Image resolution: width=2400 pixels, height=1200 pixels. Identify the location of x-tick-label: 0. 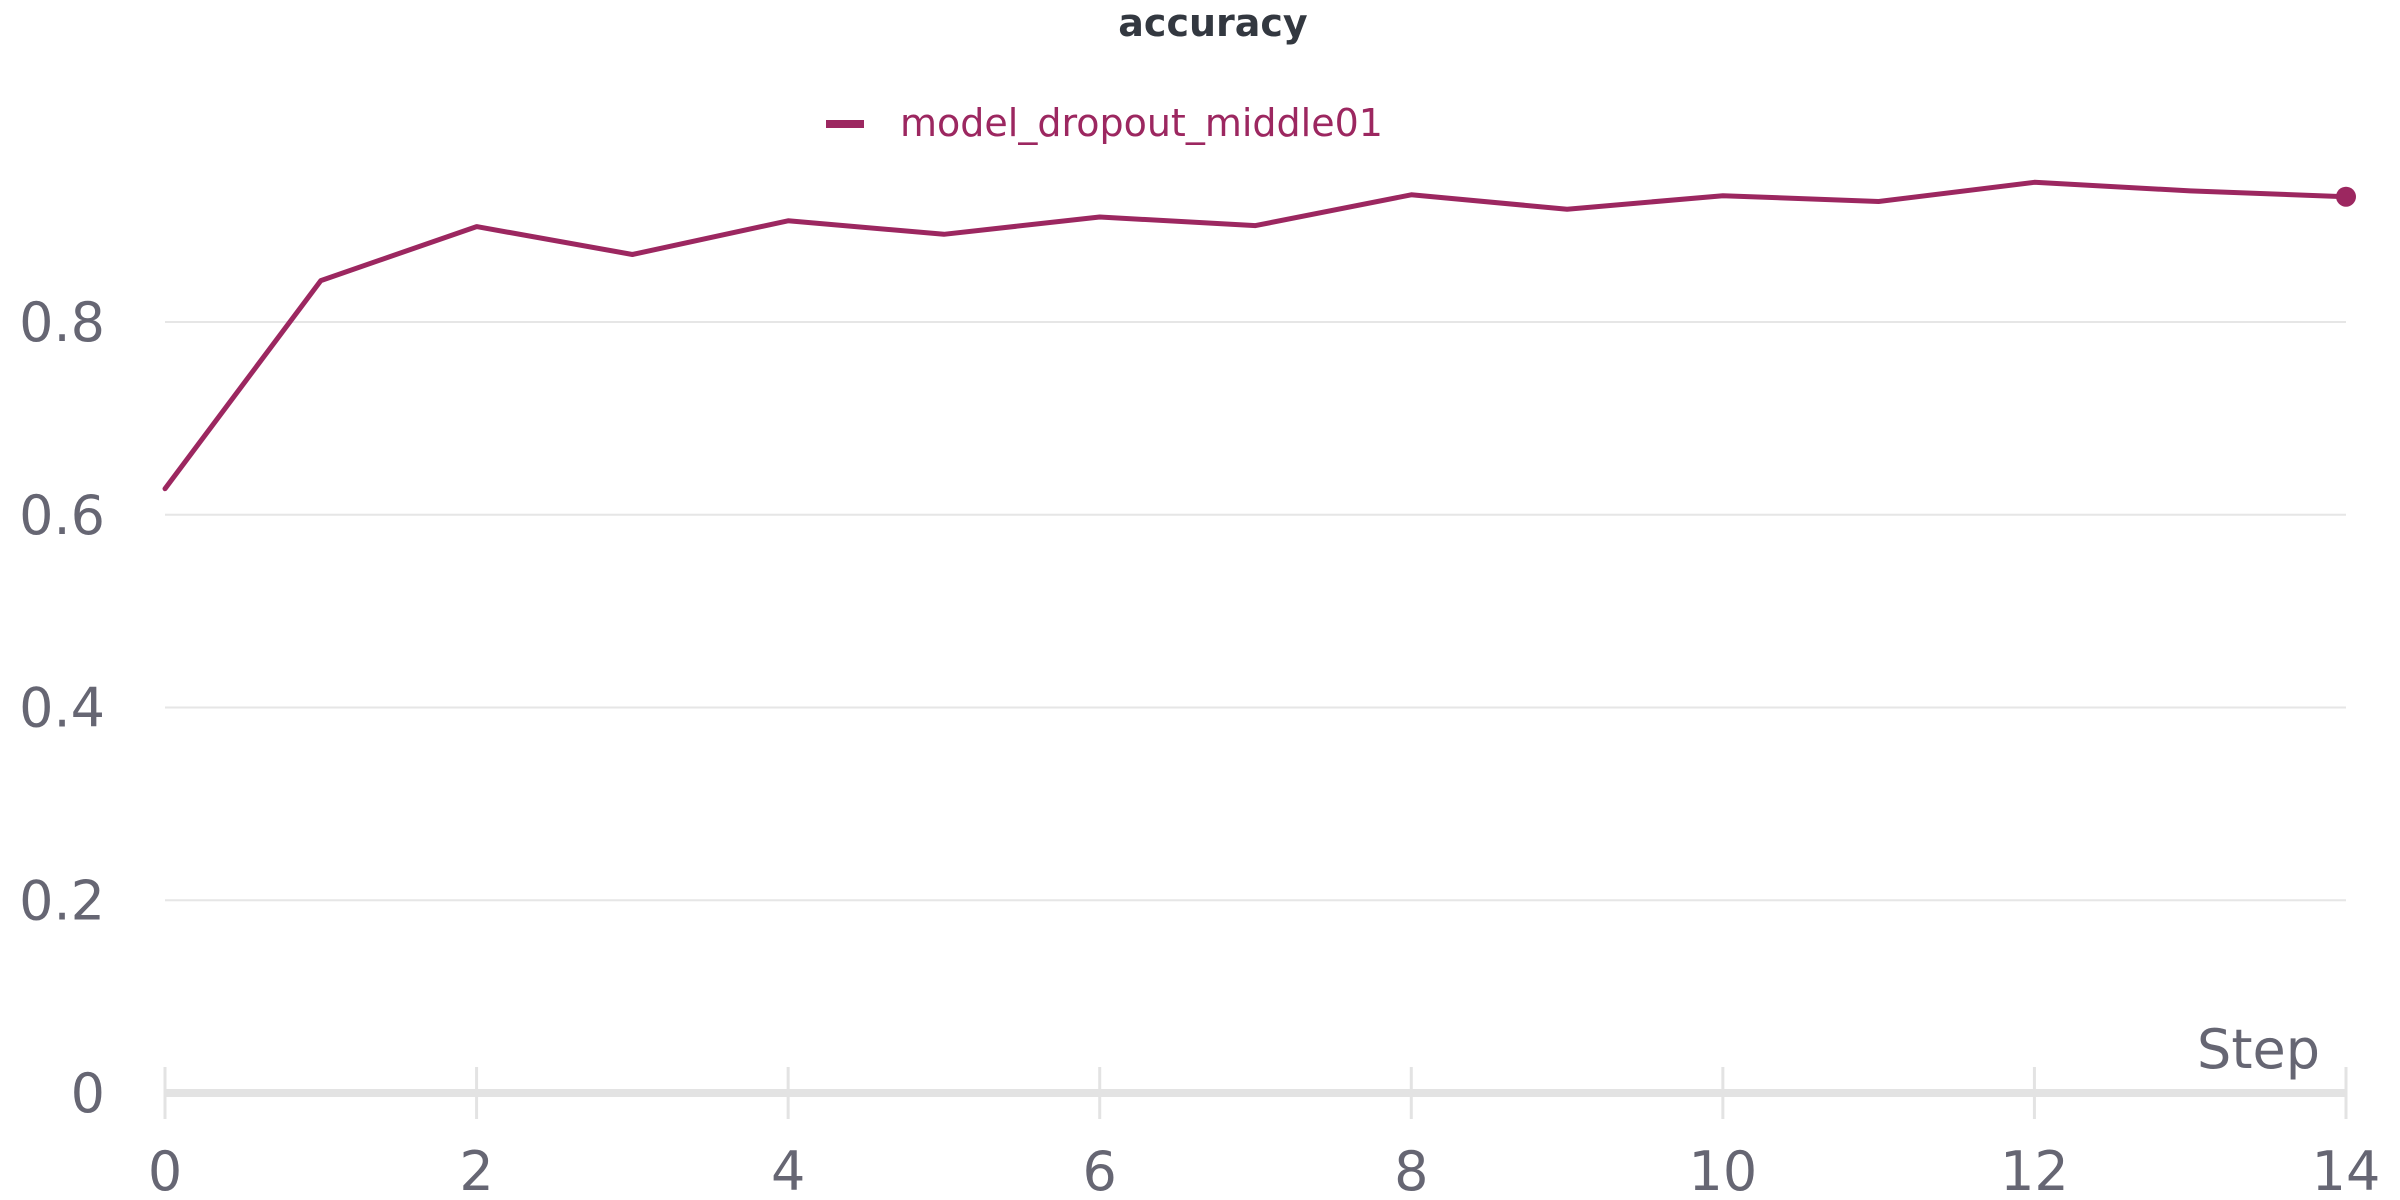
(165, 1170).